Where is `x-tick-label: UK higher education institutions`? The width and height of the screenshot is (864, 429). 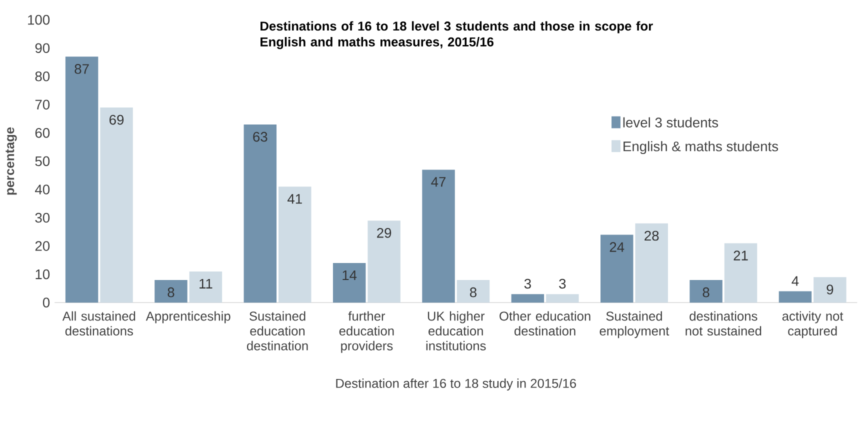
x-tick-label: UK higher education institutions is located at coordinates (456, 331).